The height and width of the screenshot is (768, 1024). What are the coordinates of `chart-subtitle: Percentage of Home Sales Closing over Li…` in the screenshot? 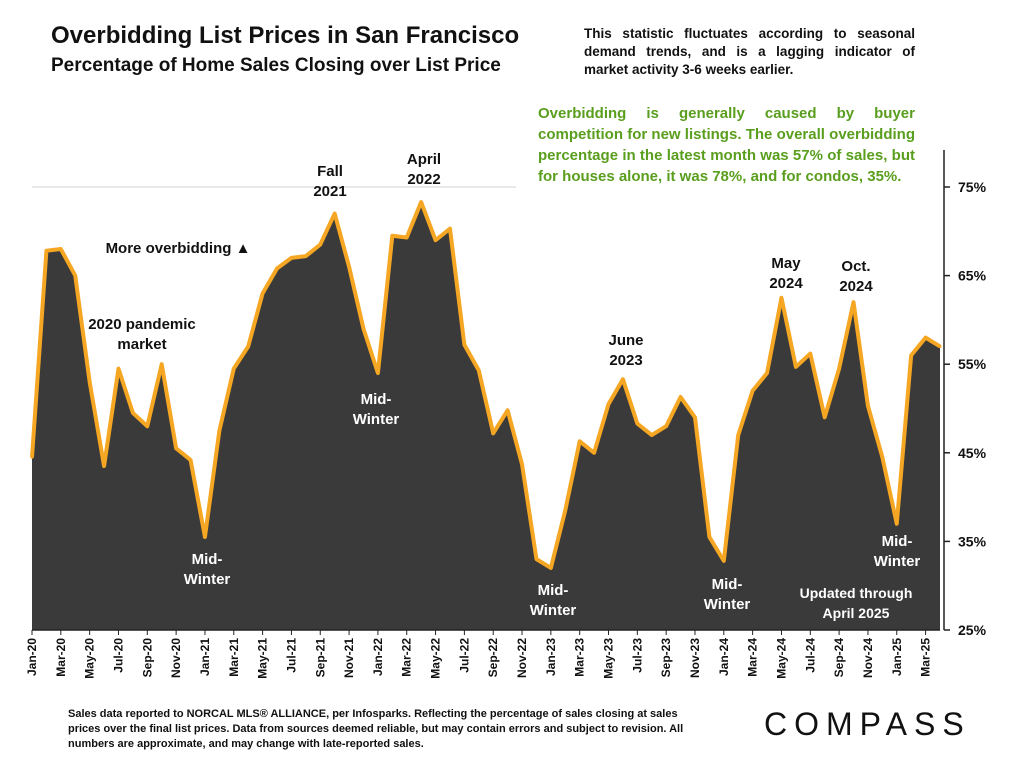 It's located at (276, 65).